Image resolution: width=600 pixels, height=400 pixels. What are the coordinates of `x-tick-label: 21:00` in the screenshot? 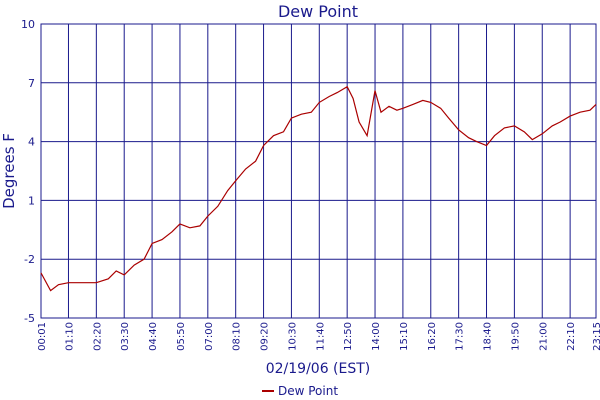 It's located at (543, 336).